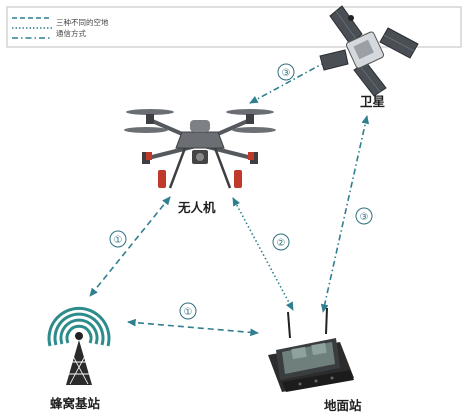 The width and height of the screenshot is (468, 418). Describe the element at coordinates (311, 349) in the screenshot. I see `ground-station-icon` at that location.